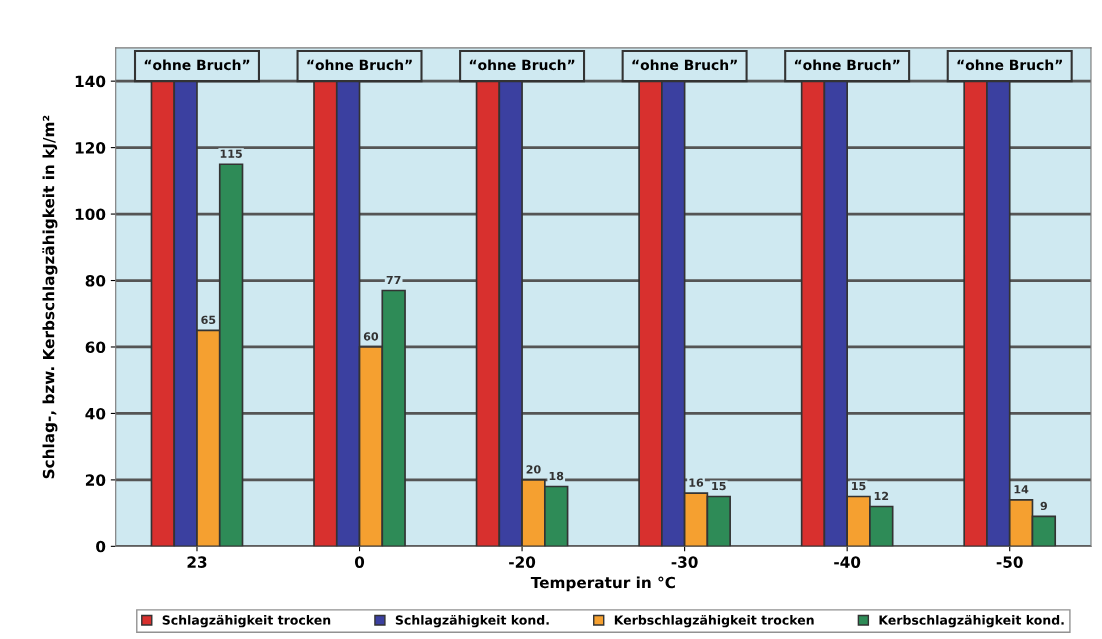 The width and height of the screenshot is (1102, 639). Describe the element at coordinates (90, 214) in the screenshot. I see `y-tick-label: 100` at that location.